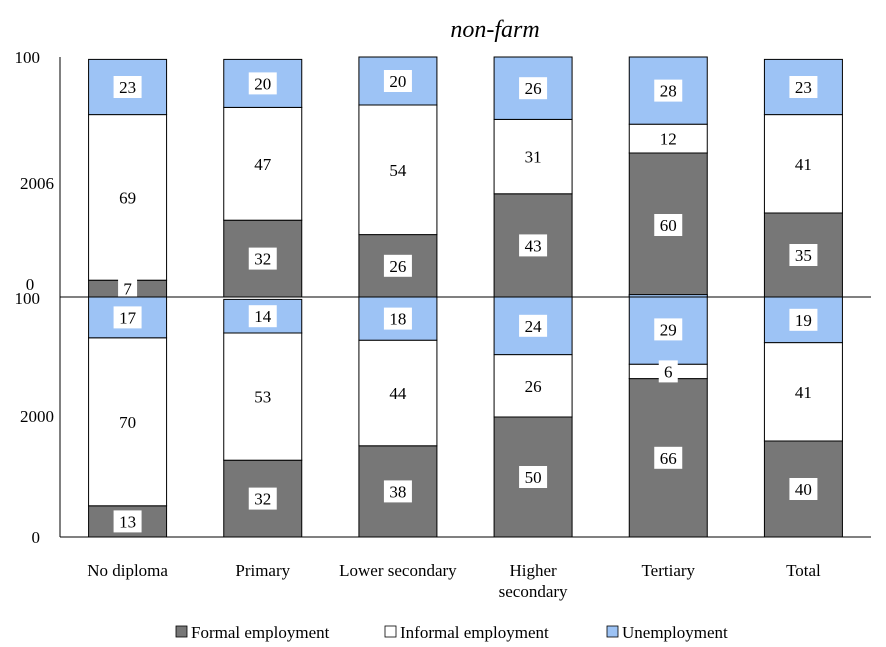 This screenshot has height=647, width=886. I want to click on value-label-bg-2006-tertiary-informal-employment, so click(668, 138).